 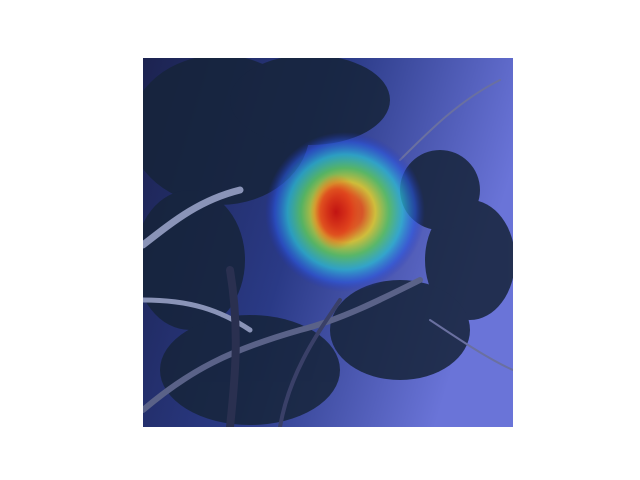 What do you see at coordinates (336, 212) in the screenshot?
I see `heatmap-core` at bounding box center [336, 212].